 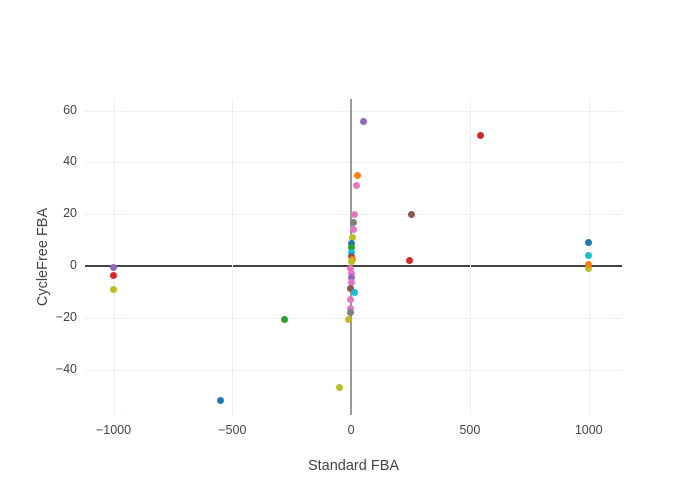 I want to click on x-tick-label: −1000, so click(x=113, y=430).